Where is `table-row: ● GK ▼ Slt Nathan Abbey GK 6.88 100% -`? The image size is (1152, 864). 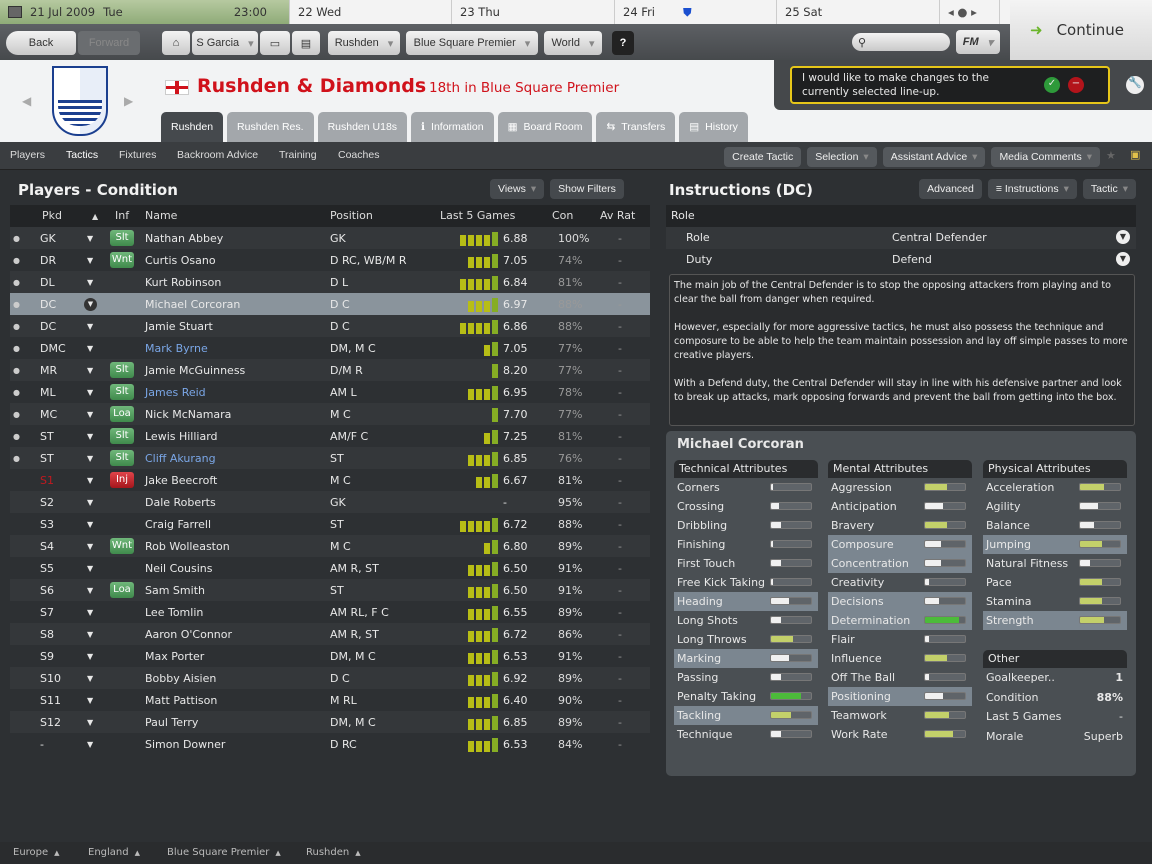
table-row: ● GK ▼ Slt Nathan Abbey GK 6.88 100% - is located at coordinates (330, 238).